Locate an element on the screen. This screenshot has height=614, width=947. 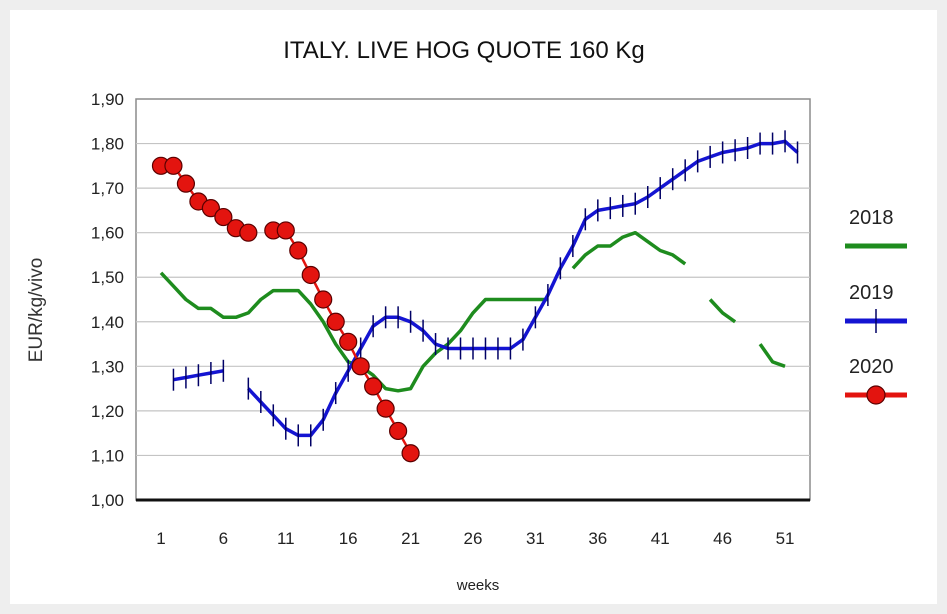
x-axis-label: weeks is located at coordinates (478, 585).